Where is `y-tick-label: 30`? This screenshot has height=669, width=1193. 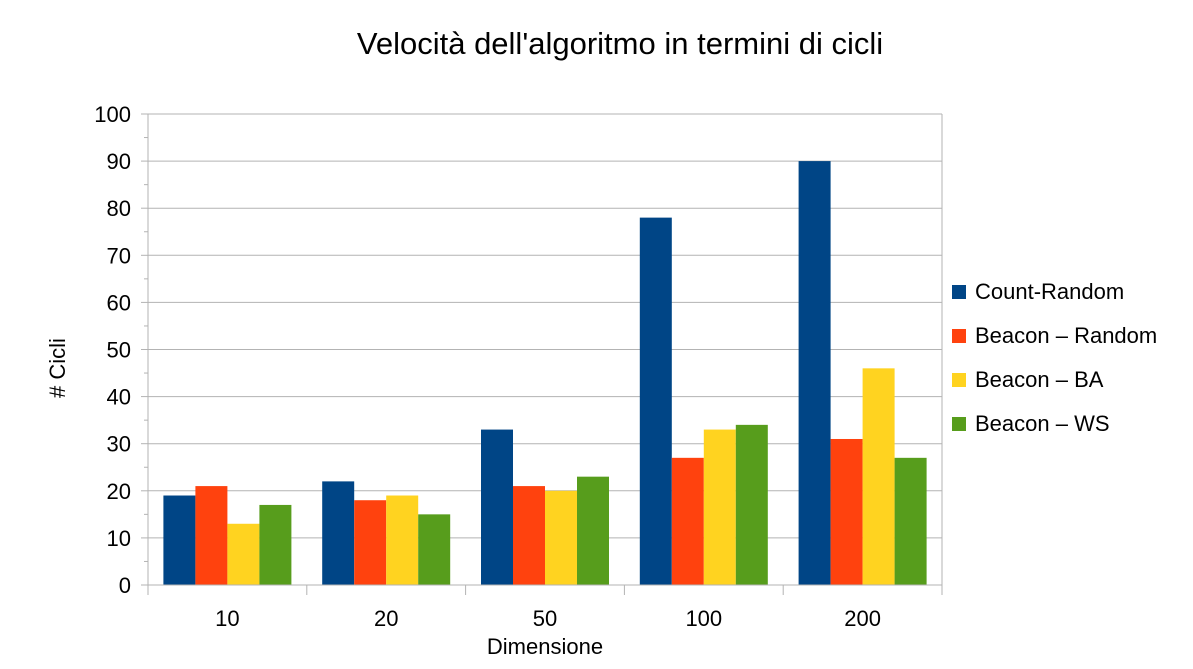
y-tick-label: 30 is located at coordinates (119, 444).